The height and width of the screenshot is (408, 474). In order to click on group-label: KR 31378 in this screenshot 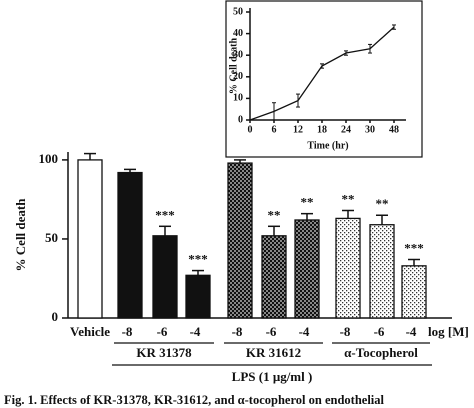, I will do `click(164, 352)`.